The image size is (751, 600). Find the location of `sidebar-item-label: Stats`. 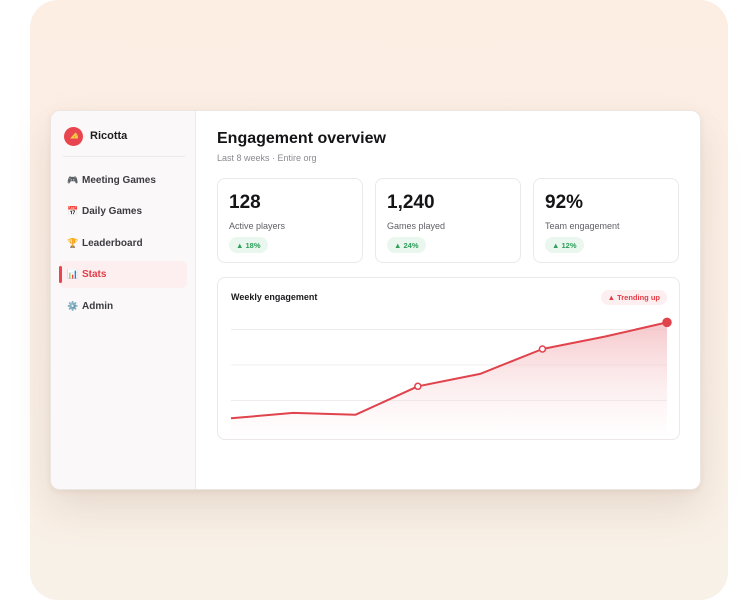

sidebar-item-label: Stats is located at coordinates (94, 275).